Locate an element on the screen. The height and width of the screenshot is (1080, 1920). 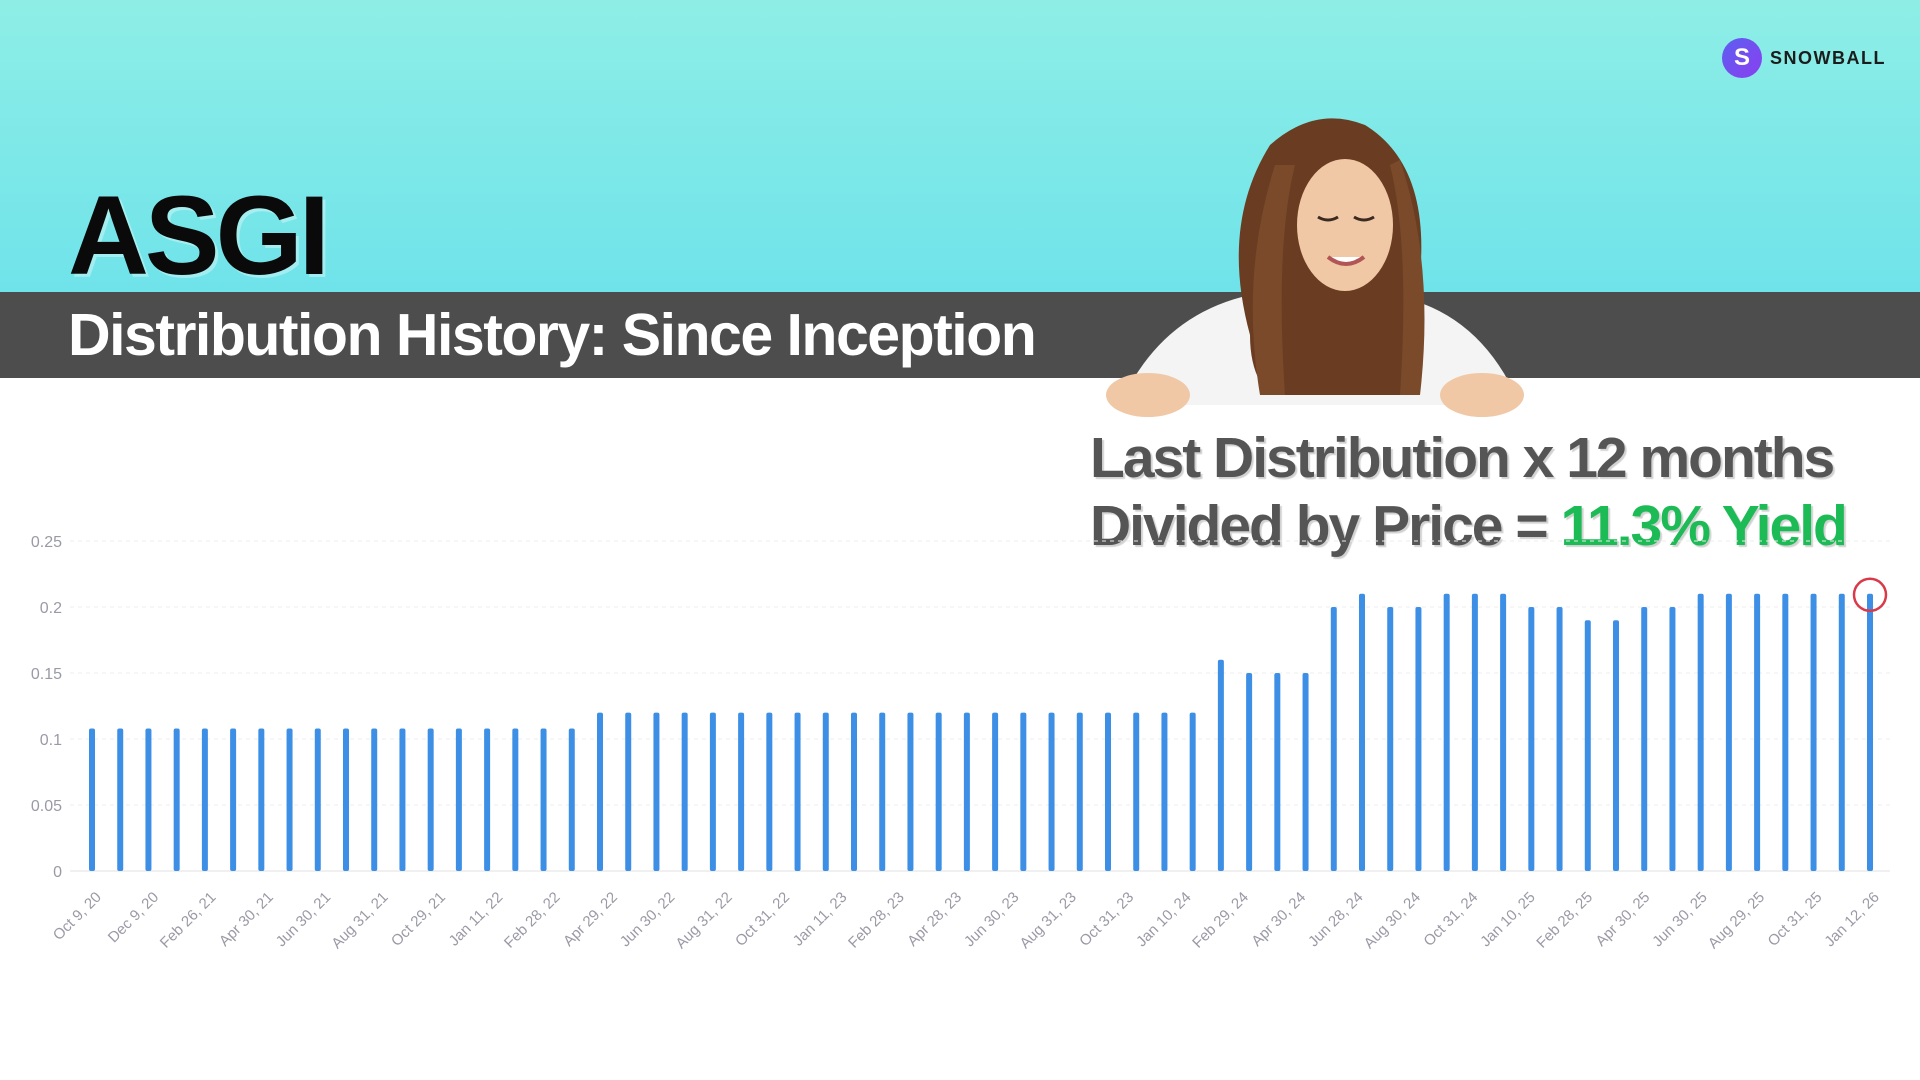
yield-formula-line2: Divided by Price = 11.3% Yield is located at coordinates (1469, 526).